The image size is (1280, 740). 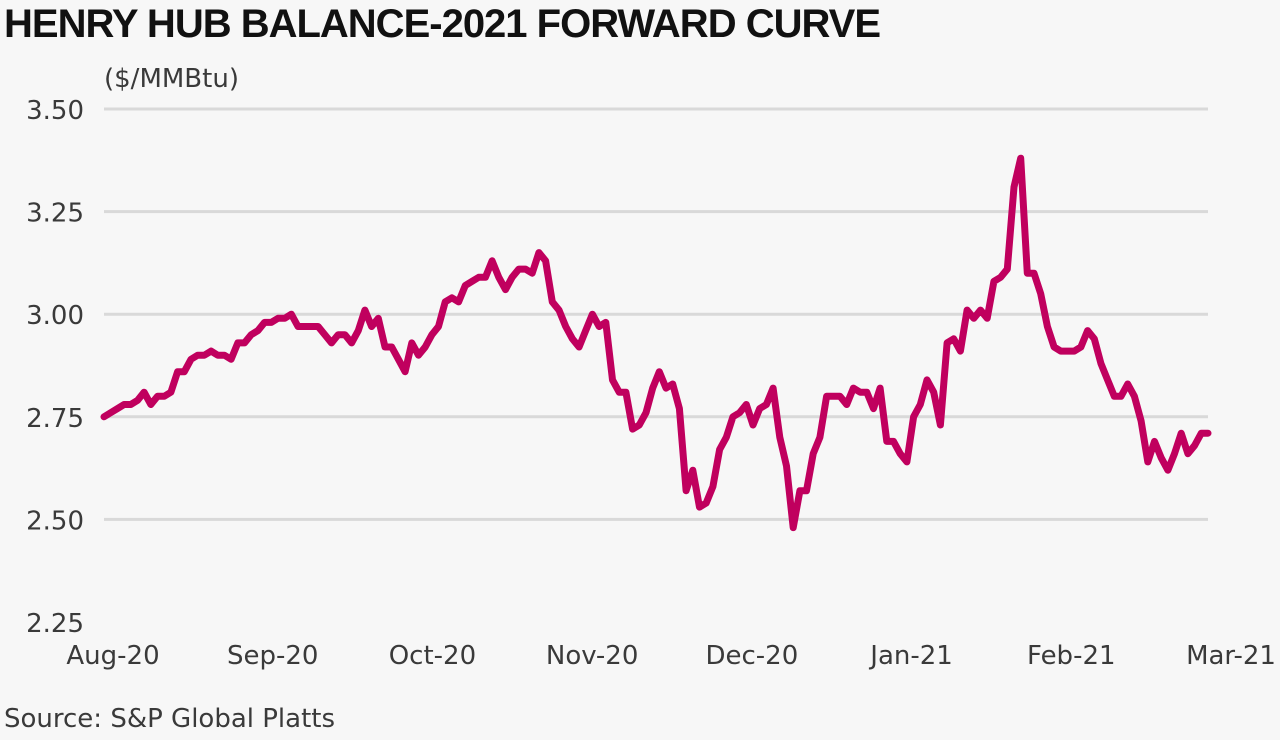 What do you see at coordinates (432, 656) in the screenshot?
I see `x-tick-label: Oct-20` at bounding box center [432, 656].